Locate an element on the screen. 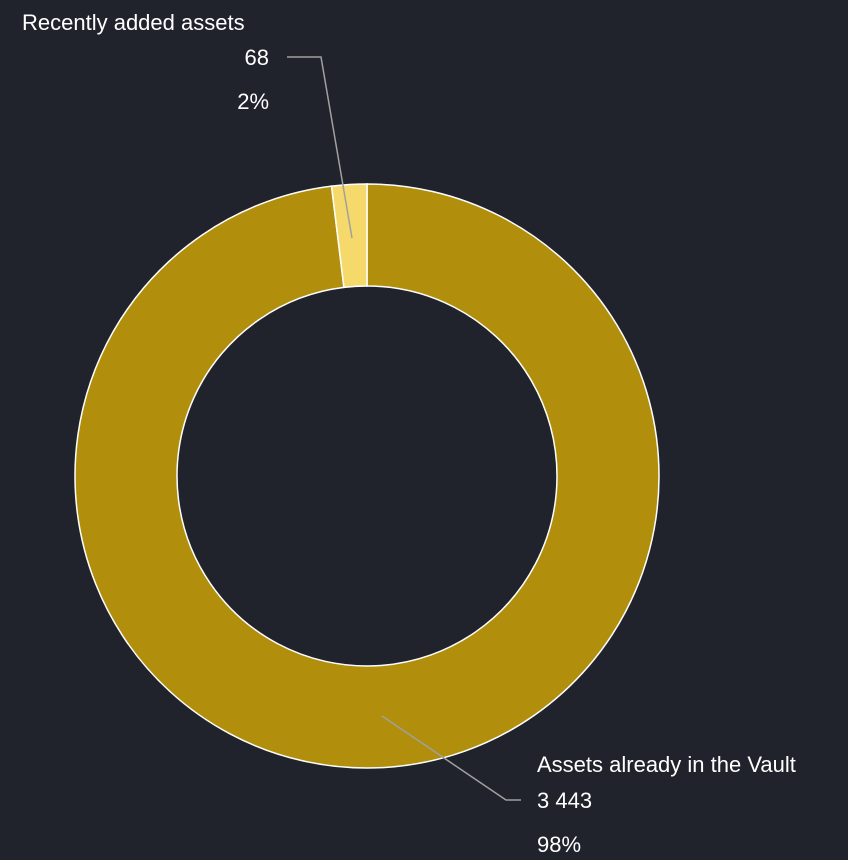 Image resolution: width=848 pixels, height=860 pixels. slice-label-recently-added-percent: 2% is located at coordinates (253, 101).